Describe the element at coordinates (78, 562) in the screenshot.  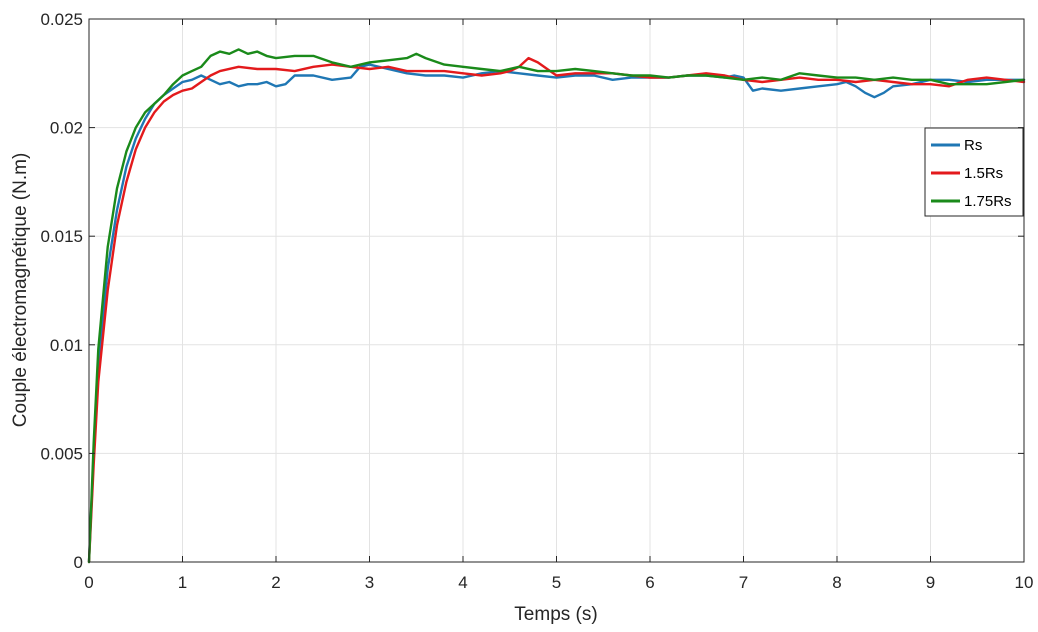
I see `y-tick-label: 0` at that location.